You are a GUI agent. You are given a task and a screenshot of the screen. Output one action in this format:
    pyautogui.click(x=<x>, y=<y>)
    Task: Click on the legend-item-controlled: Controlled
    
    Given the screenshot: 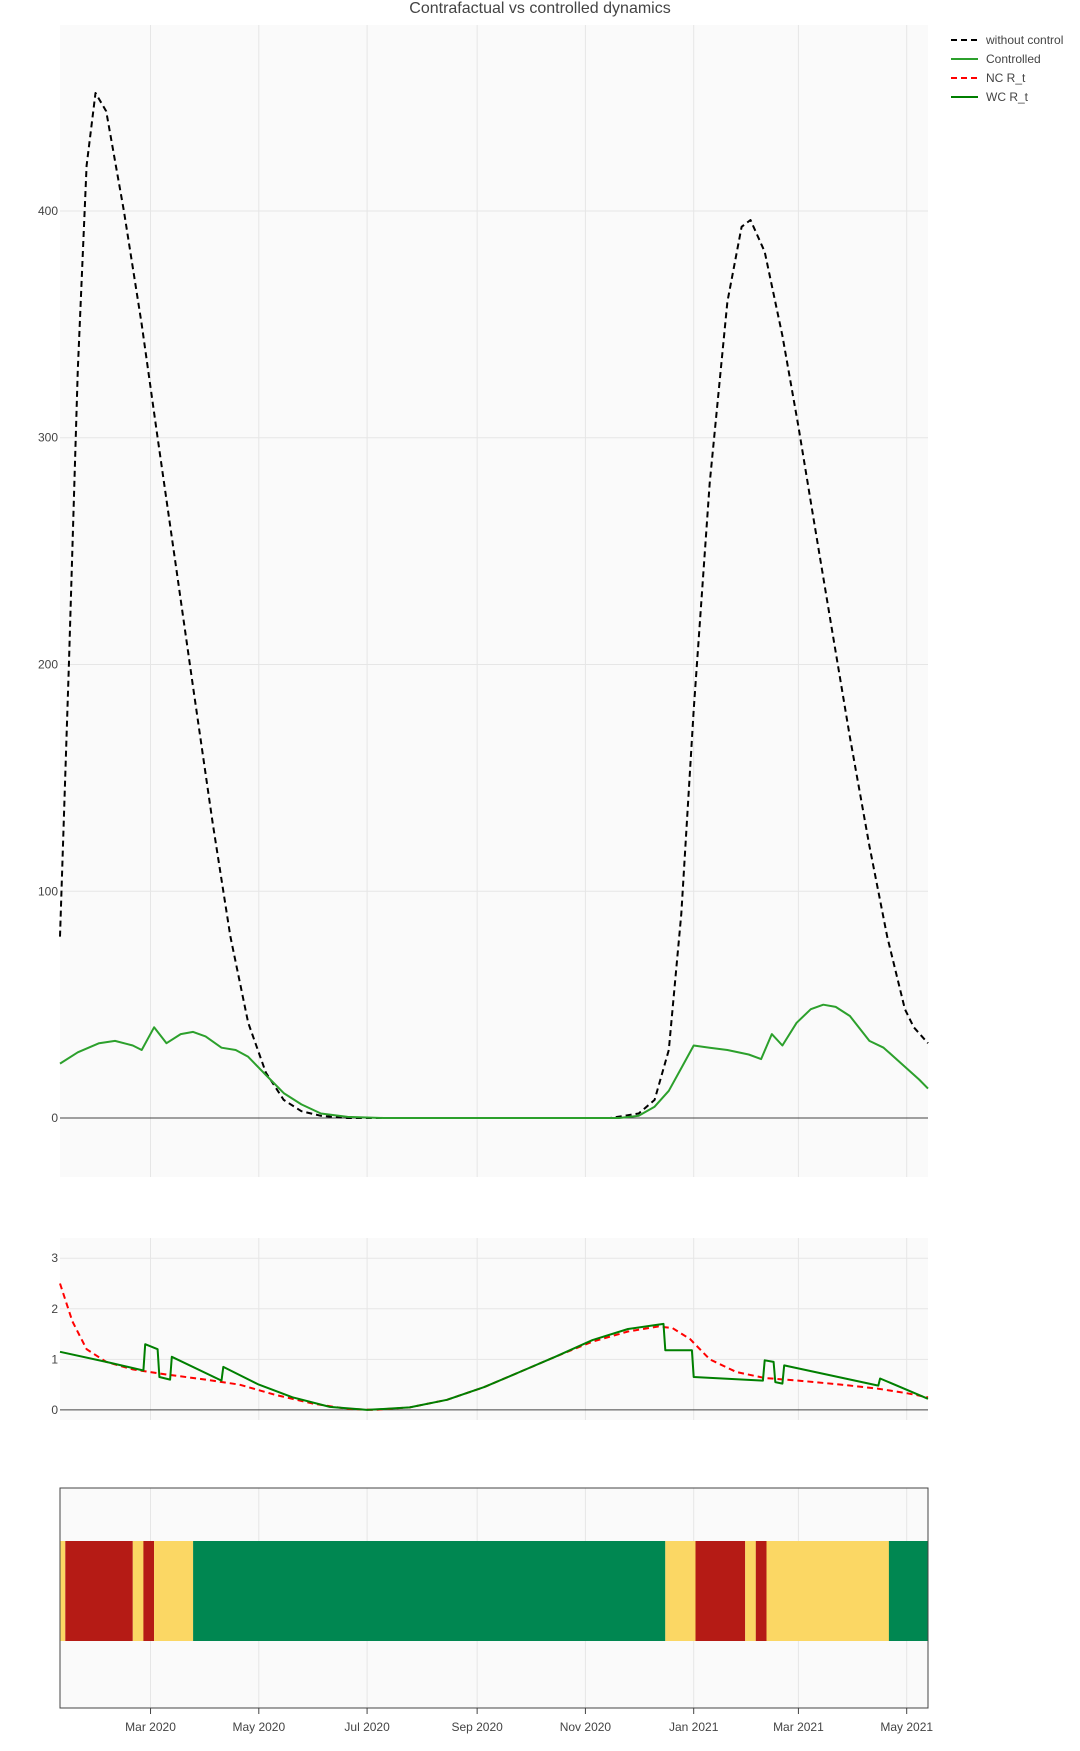 What is the action you would take?
    pyautogui.click(x=996, y=59)
    